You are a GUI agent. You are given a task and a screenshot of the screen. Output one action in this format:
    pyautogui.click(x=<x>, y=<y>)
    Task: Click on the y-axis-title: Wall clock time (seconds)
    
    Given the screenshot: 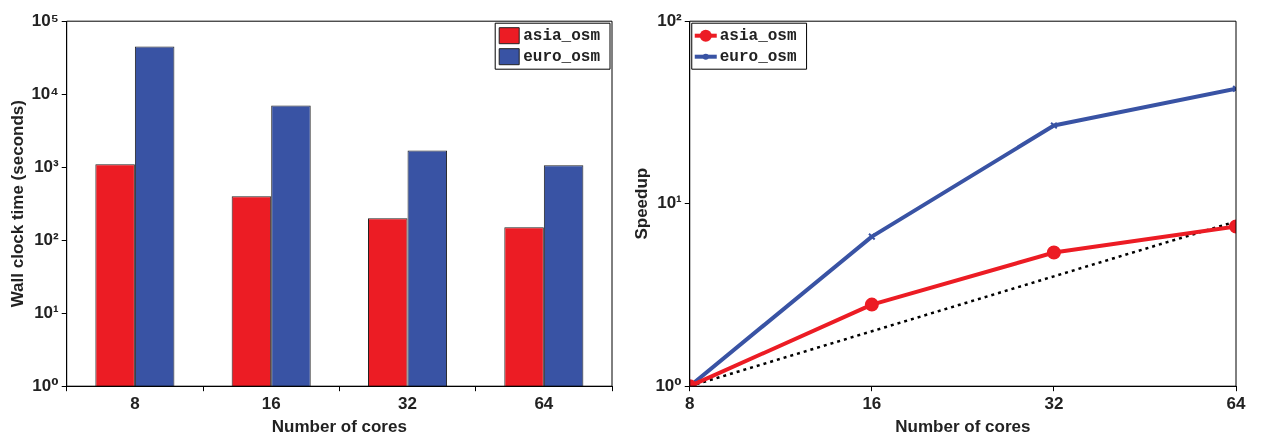 What is the action you would take?
    pyautogui.click(x=17, y=204)
    